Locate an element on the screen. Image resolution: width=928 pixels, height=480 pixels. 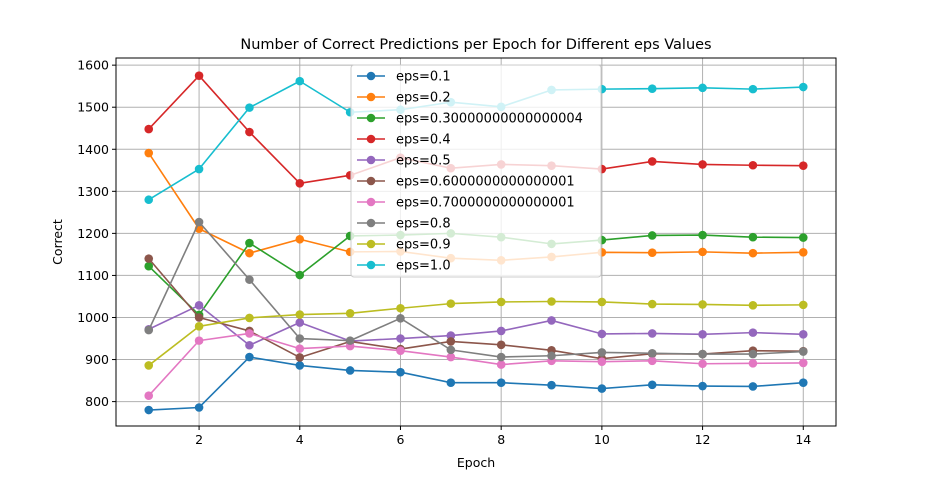
y-tick-label: 1400 is located at coordinates (93, 149).